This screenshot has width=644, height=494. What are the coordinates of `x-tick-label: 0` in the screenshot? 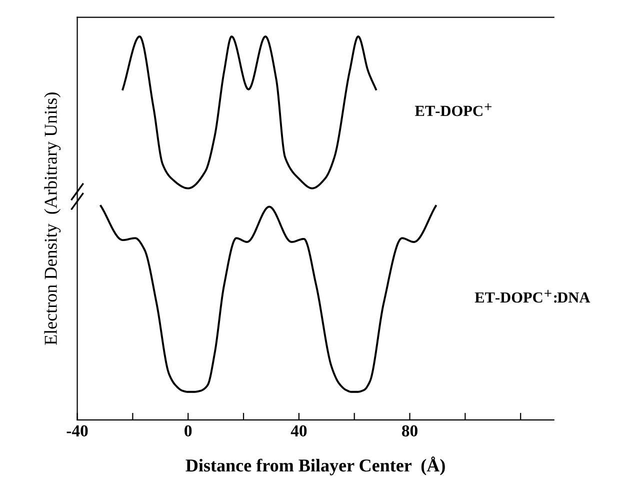 It's located at (188, 430).